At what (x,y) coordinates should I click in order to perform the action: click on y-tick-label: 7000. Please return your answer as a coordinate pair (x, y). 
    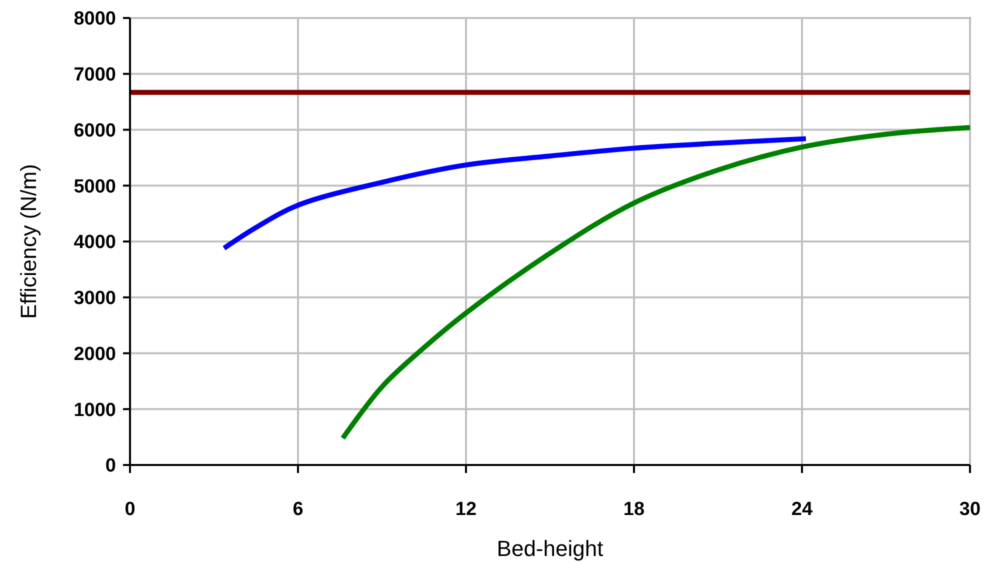
    Looking at the image, I should click on (95, 75).